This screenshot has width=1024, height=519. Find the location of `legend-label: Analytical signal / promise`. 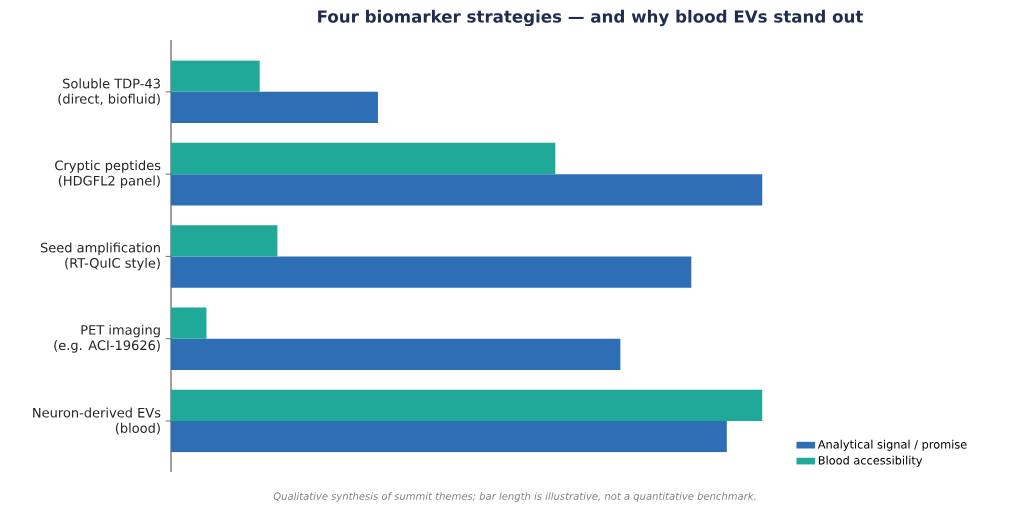

legend-label: Analytical signal / promise is located at coordinates (892, 445).